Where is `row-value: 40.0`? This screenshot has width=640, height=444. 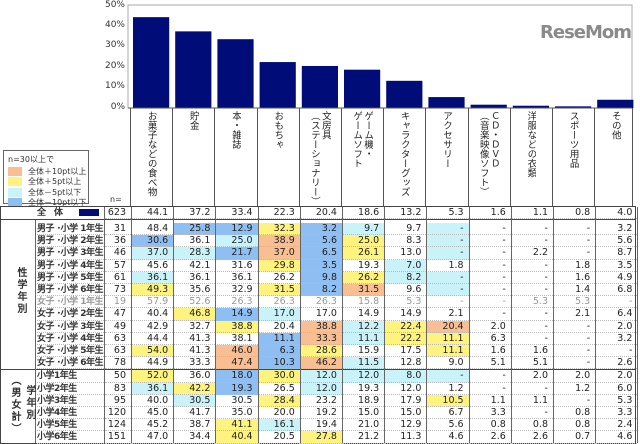
row-value: 40.0 is located at coordinates (152, 401).